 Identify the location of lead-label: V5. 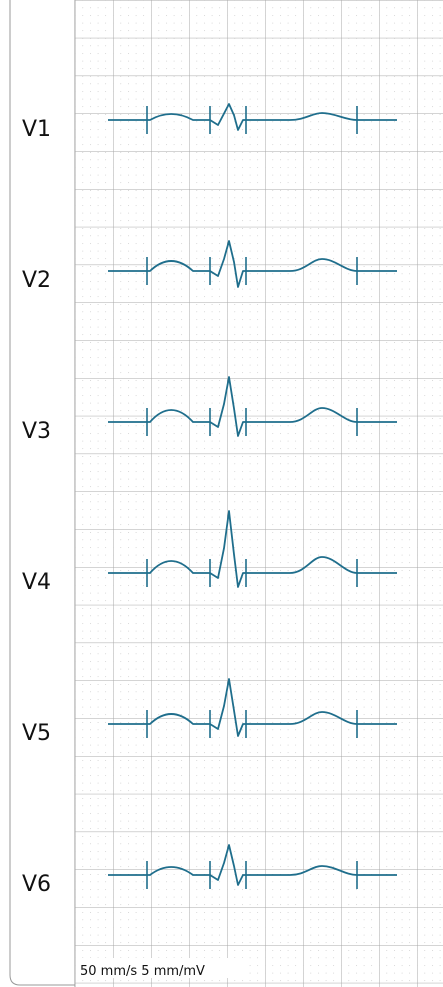
(36, 733).